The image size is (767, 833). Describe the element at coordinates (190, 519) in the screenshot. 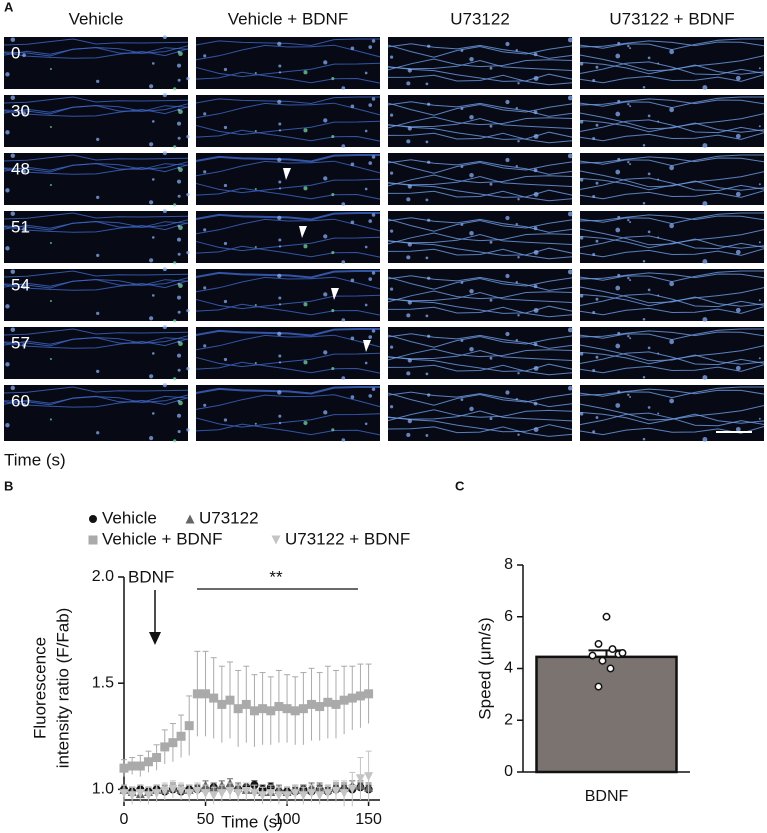

I see `legend-marker` at that location.